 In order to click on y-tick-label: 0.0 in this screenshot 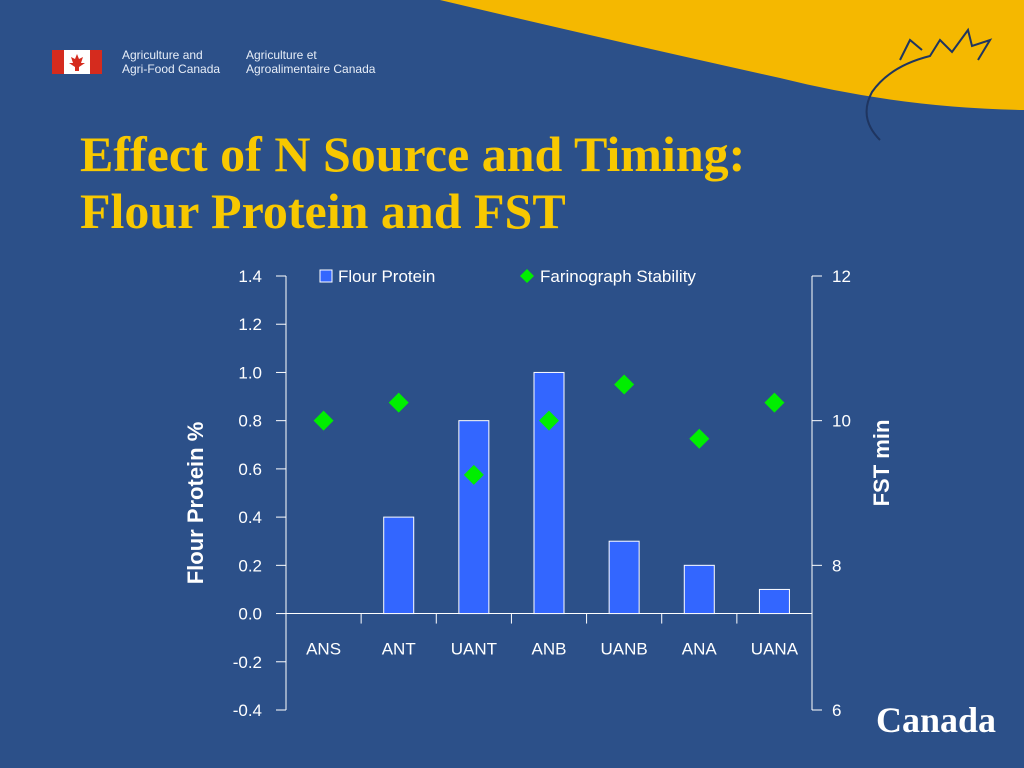, I will do `click(250, 614)`.